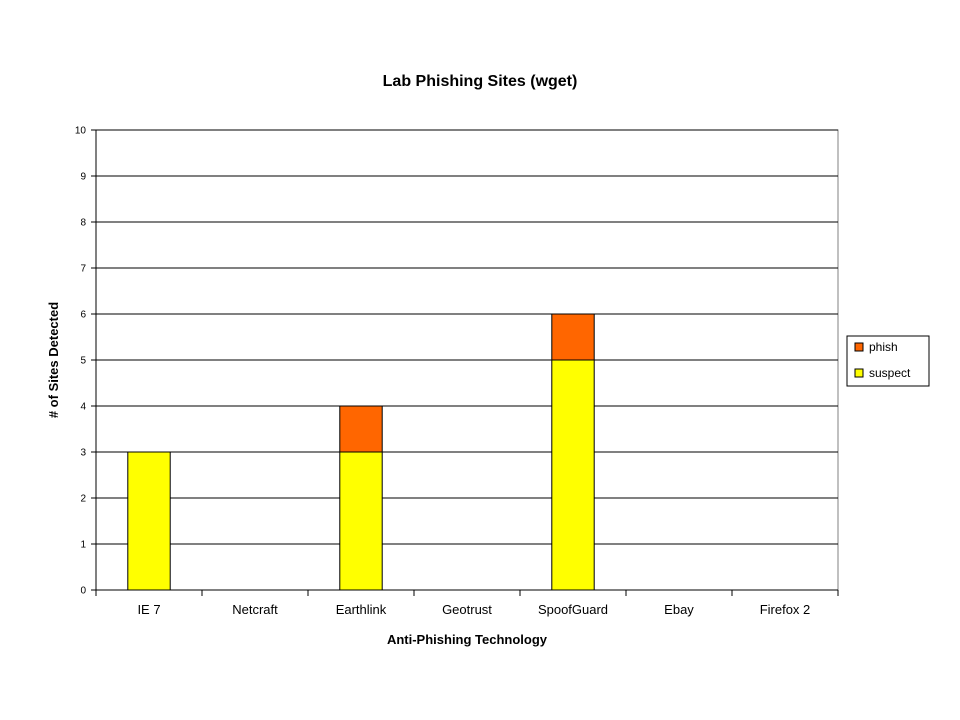 Image resolution: width=960 pixels, height=720 pixels. What do you see at coordinates (53, 360) in the screenshot?
I see `y-axis-title: # of Sites Detected` at bounding box center [53, 360].